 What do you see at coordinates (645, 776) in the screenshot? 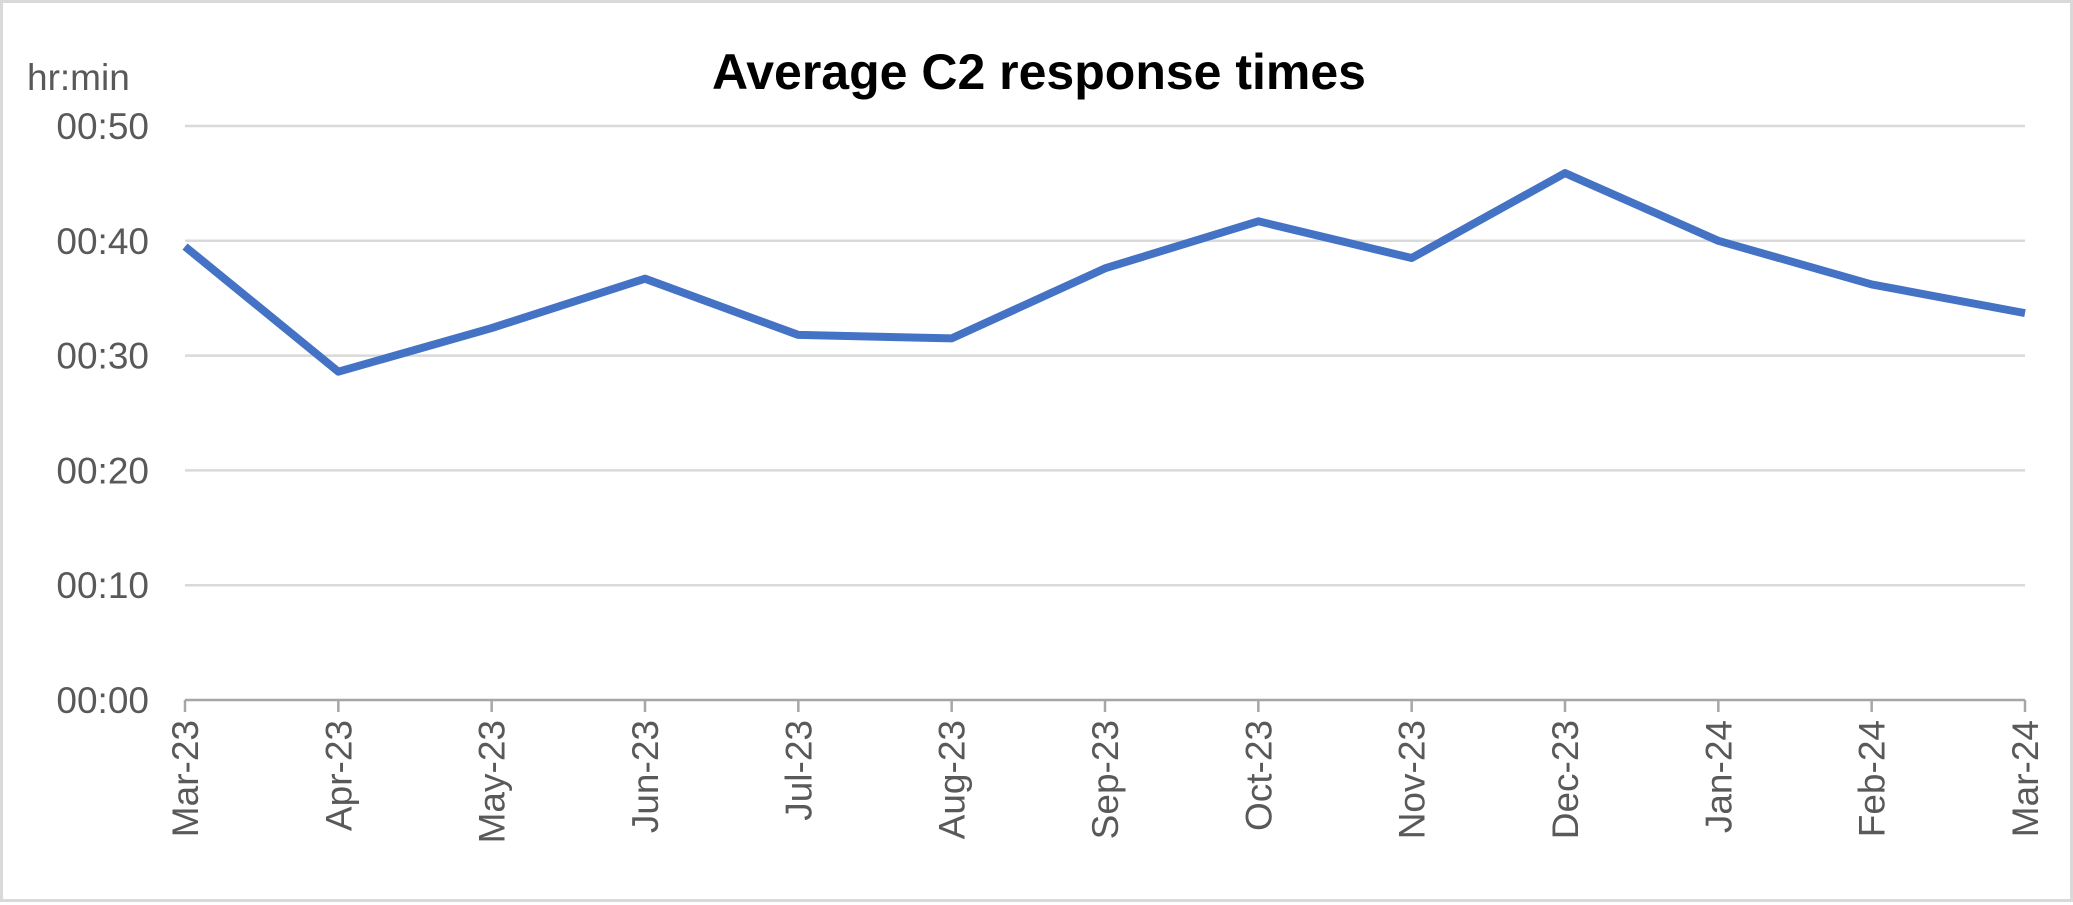
I see `x-tick-label: Jun-23` at bounding box center [645, 776].